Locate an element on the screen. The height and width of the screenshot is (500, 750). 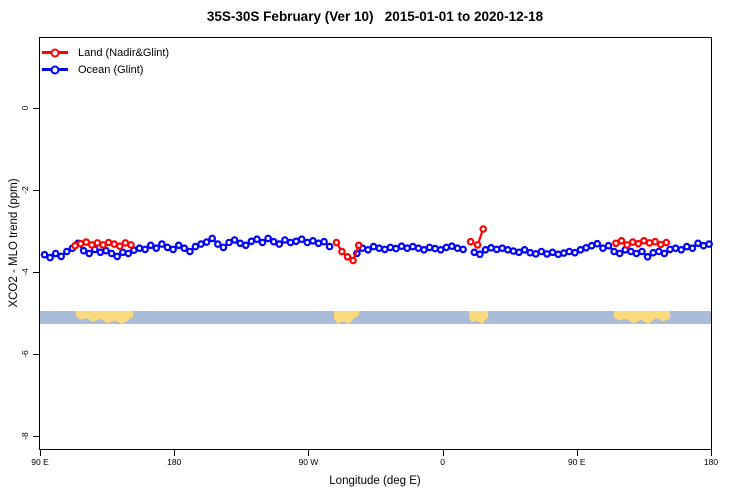
legend-row: Land (Nadir&Glint) is located at coordinates (105, 52).